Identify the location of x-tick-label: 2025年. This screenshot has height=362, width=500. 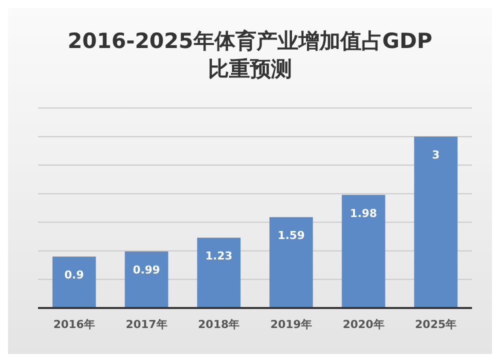
(436, 324).